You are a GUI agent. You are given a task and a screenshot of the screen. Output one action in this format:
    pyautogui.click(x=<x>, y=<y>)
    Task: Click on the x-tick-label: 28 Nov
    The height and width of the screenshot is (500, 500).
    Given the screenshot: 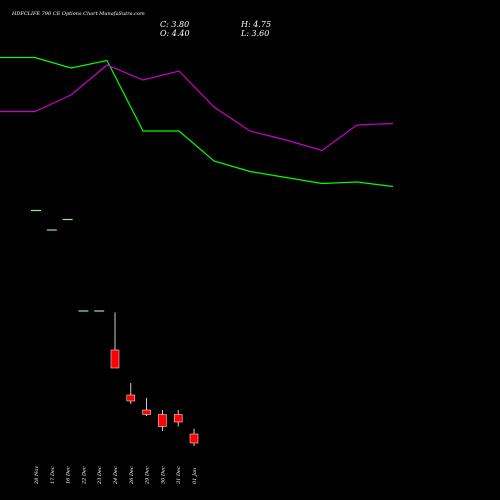 What is the action you would take?
    pyautogui.click(x=37, y=475)
    